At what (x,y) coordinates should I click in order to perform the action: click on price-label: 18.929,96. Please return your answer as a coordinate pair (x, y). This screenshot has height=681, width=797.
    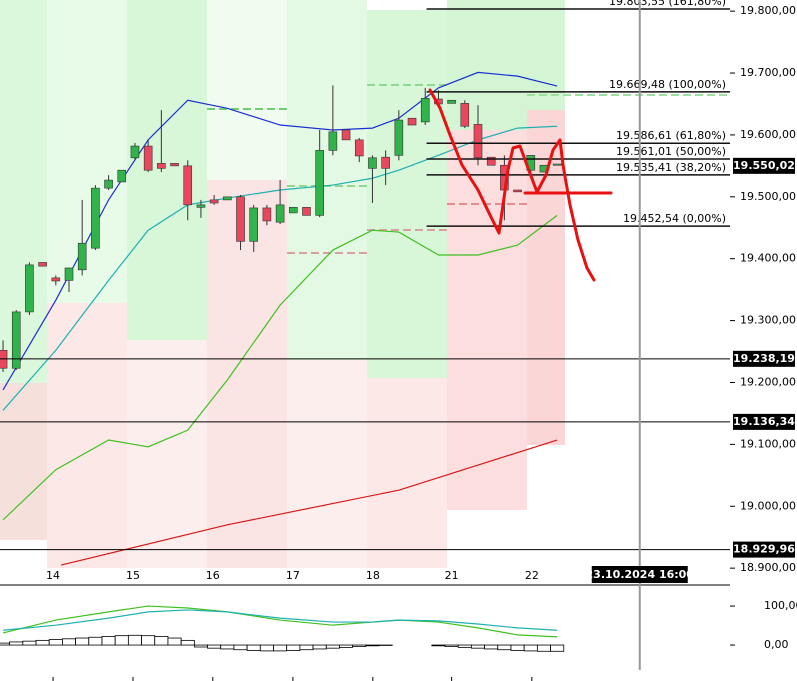
    Looking at the image, I should click on (764, 549).